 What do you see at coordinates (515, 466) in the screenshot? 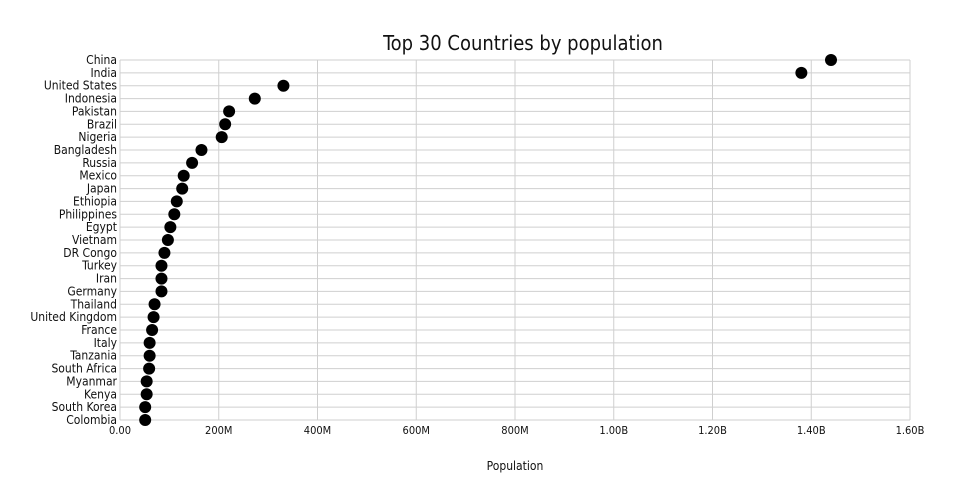
I see `x-axis-title: Population` at bounding box center [515, 466].